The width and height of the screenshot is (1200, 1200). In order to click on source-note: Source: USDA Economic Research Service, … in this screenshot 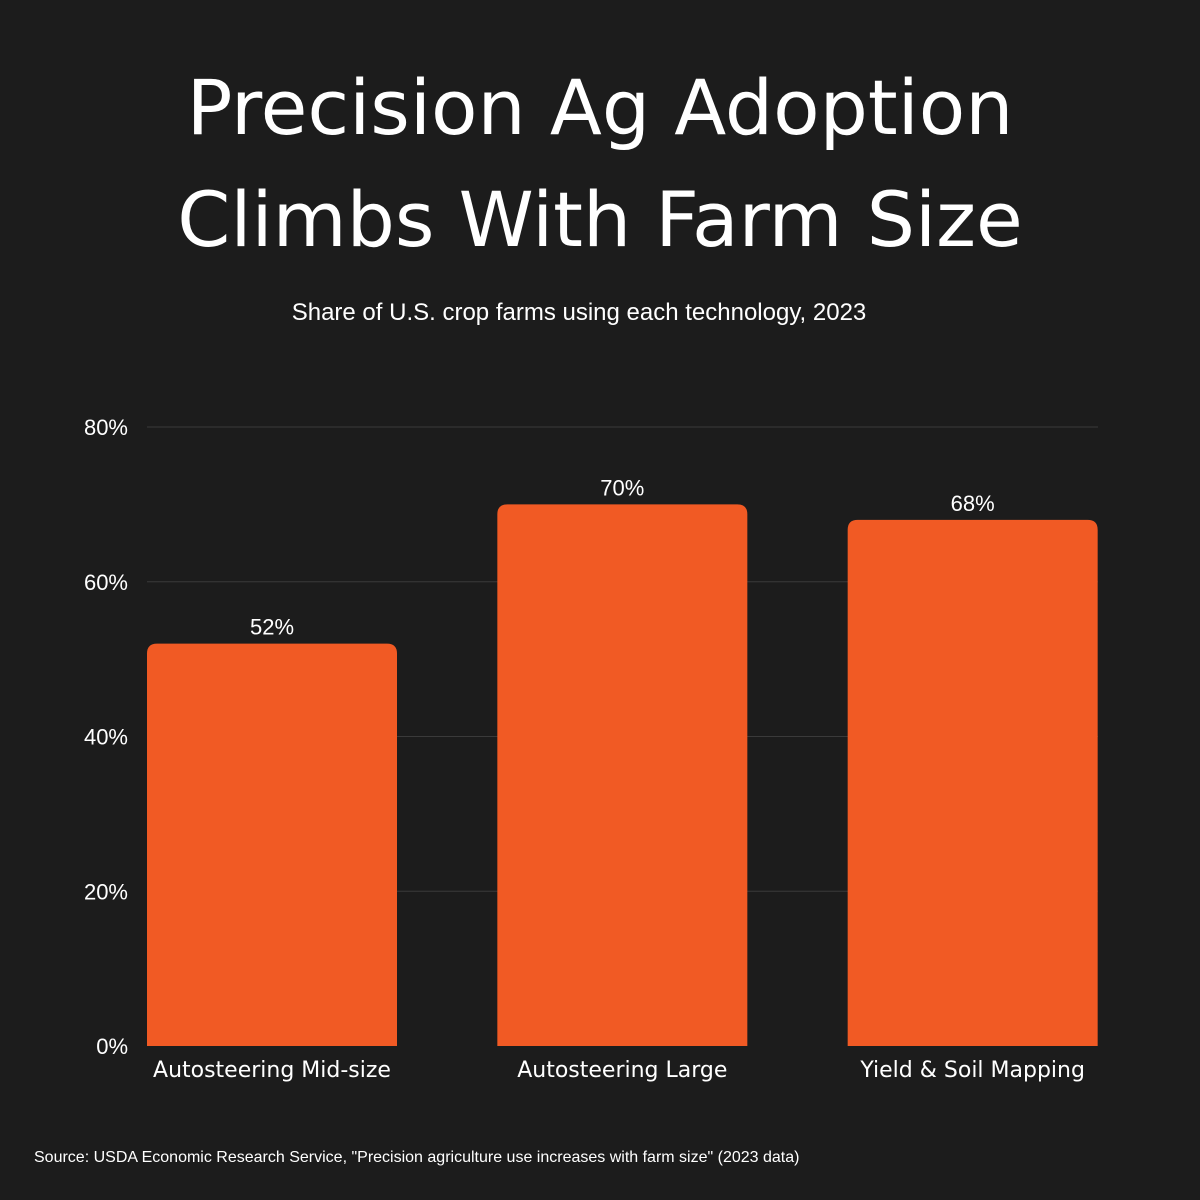, I will do `click(417, 1157)`.